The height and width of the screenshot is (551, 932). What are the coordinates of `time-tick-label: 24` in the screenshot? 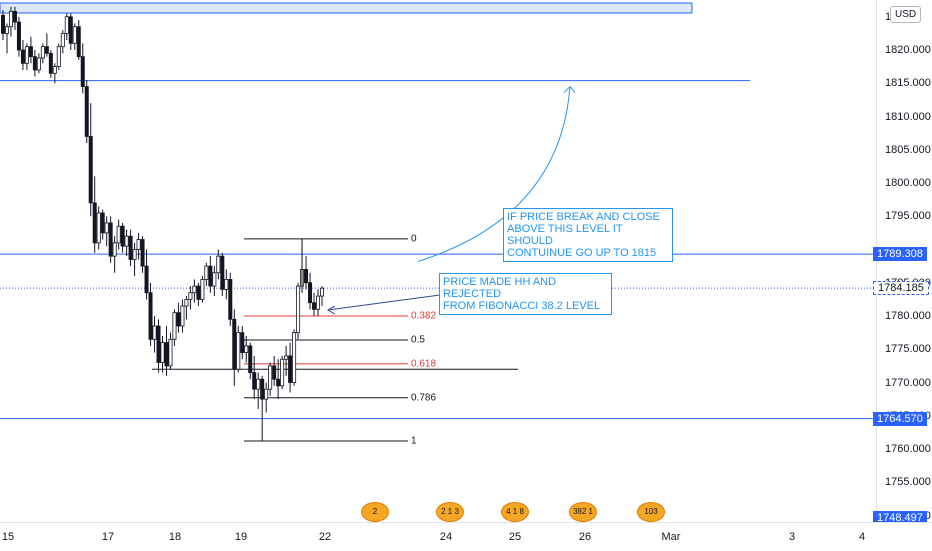 It's located at (446, 537).